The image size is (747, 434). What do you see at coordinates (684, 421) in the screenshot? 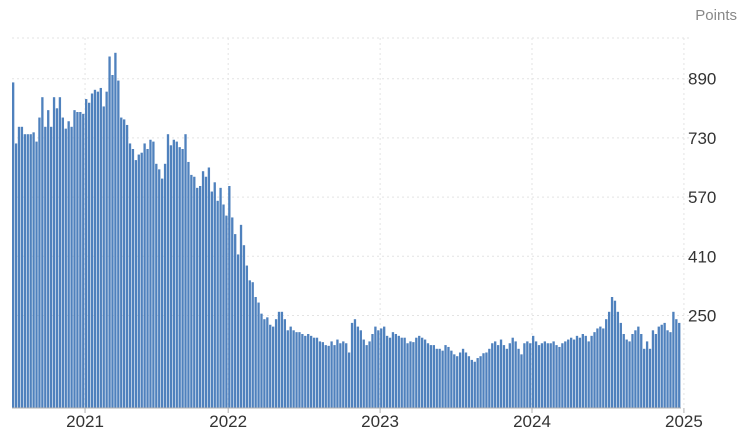
I see `x-tick-label: 2025` at bounding box center [684, 421].